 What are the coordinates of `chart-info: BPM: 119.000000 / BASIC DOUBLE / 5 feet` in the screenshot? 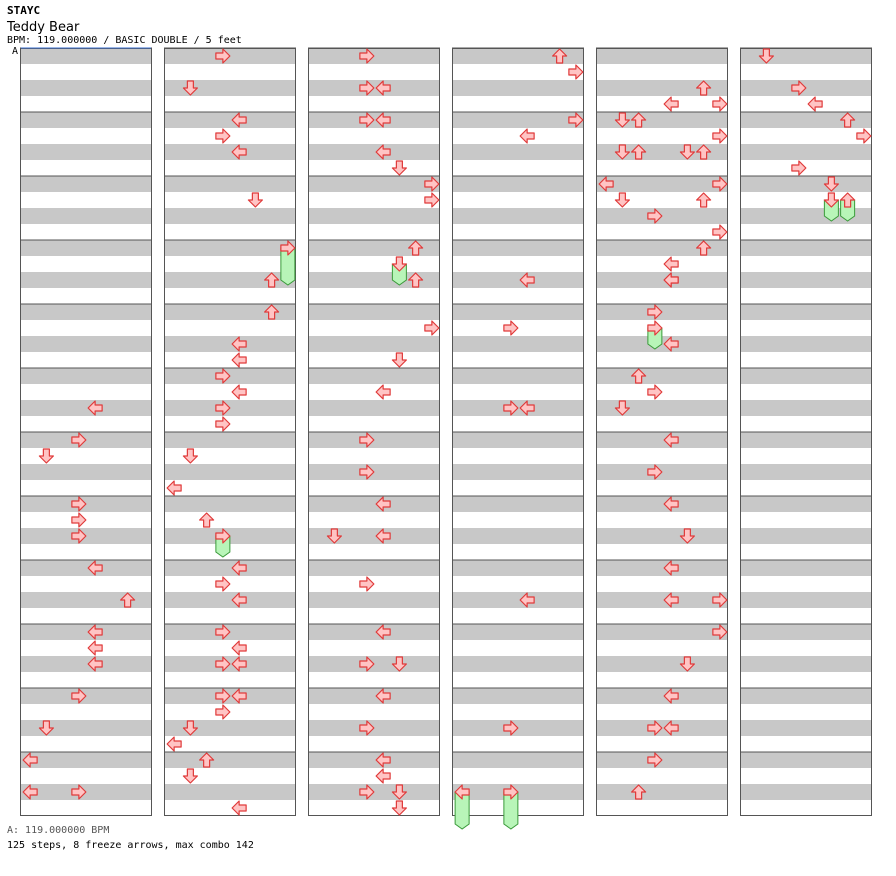 It's located at (124, 40).